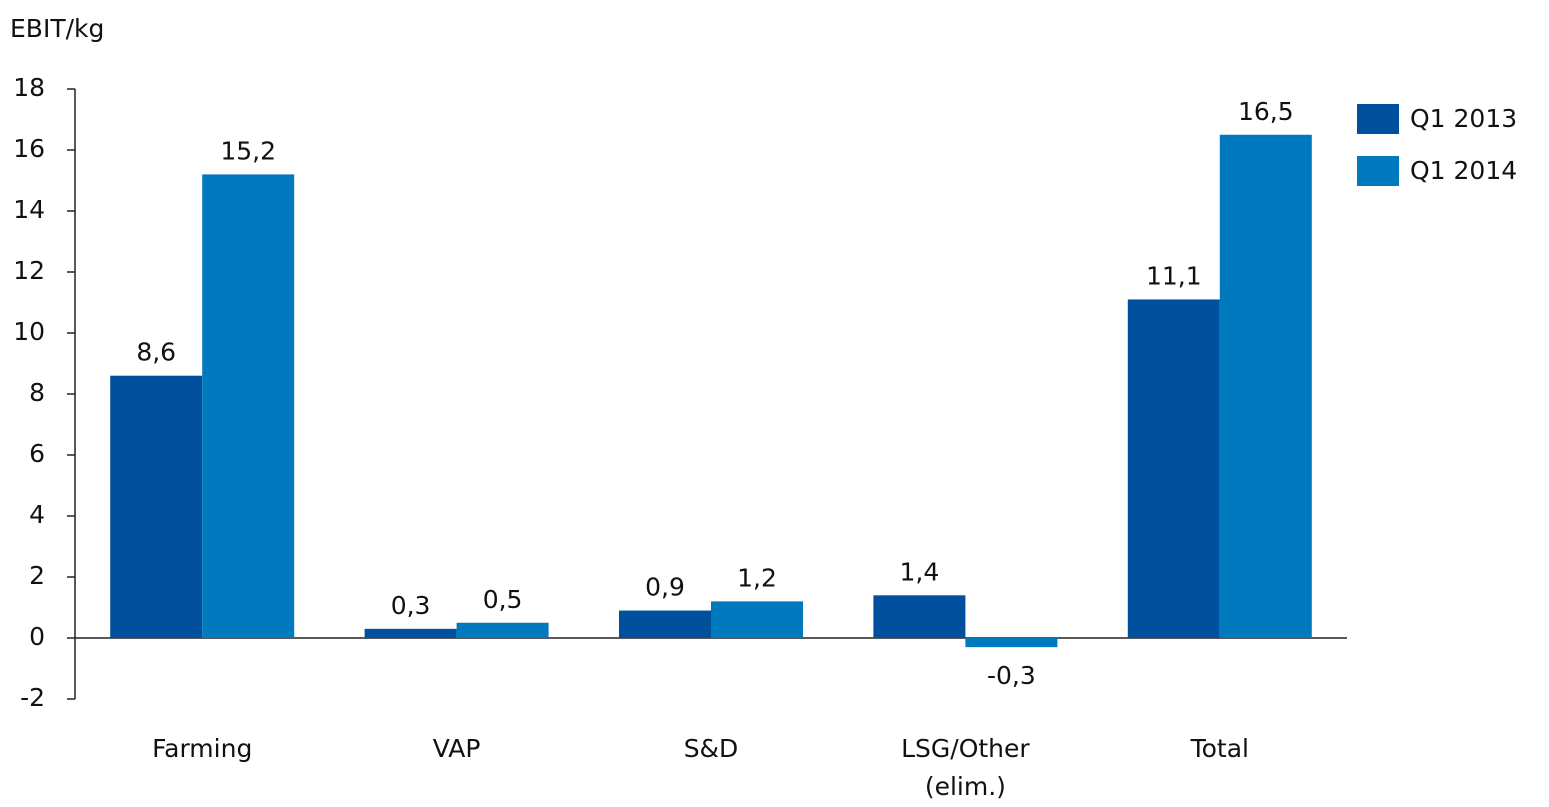 This screenshot has width=1549, height=807. I want to click on value-label: 1,2, so click(757, 577).